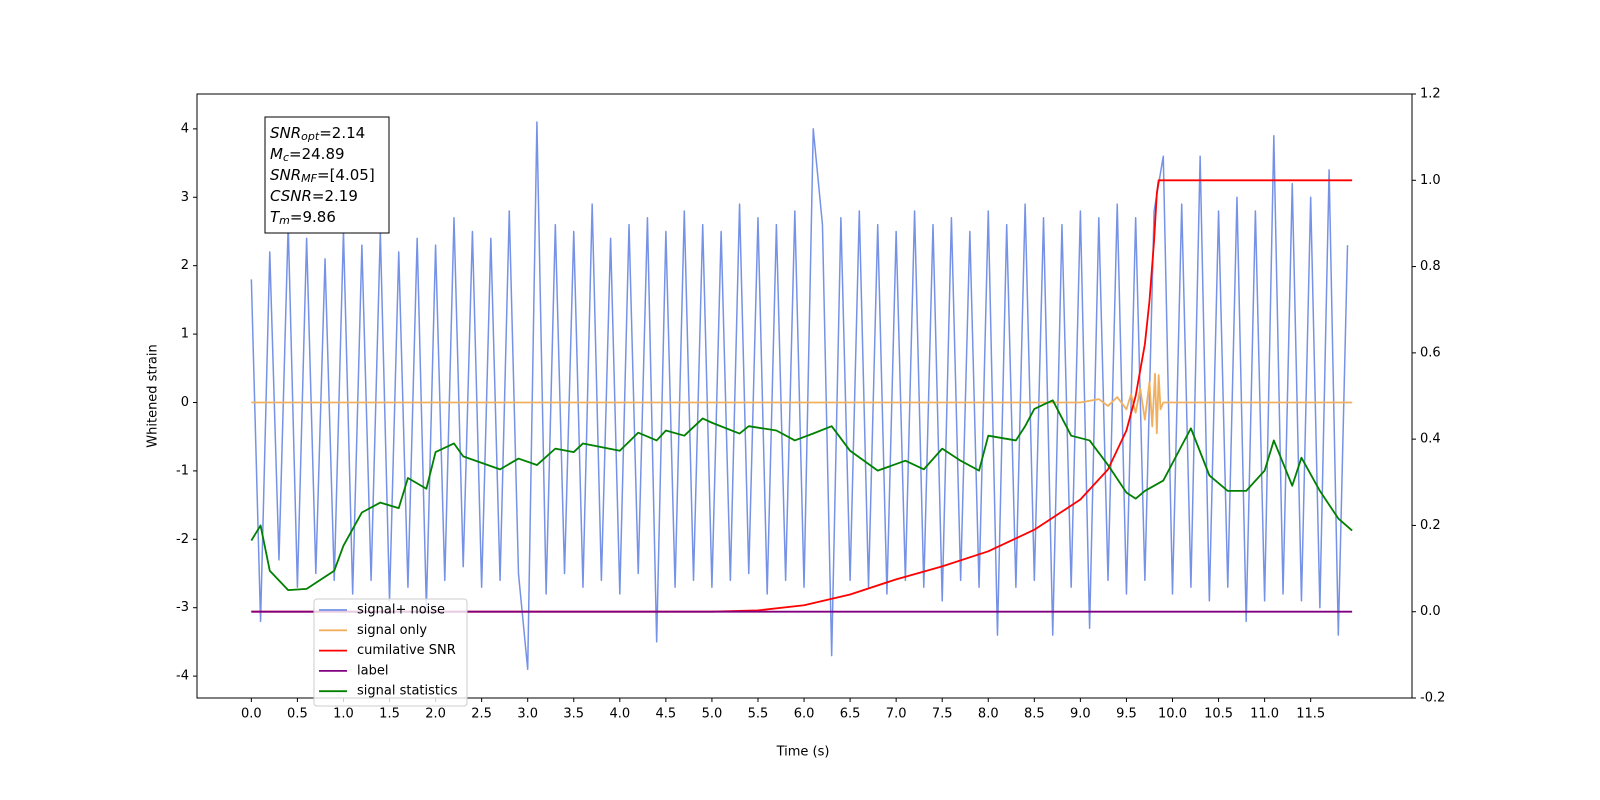 This screenshot has width=1600, height=800. Describe the element at coordinates (1430, 266) in the screenshot. I see `y2-tick-label: 0.8` at that location.